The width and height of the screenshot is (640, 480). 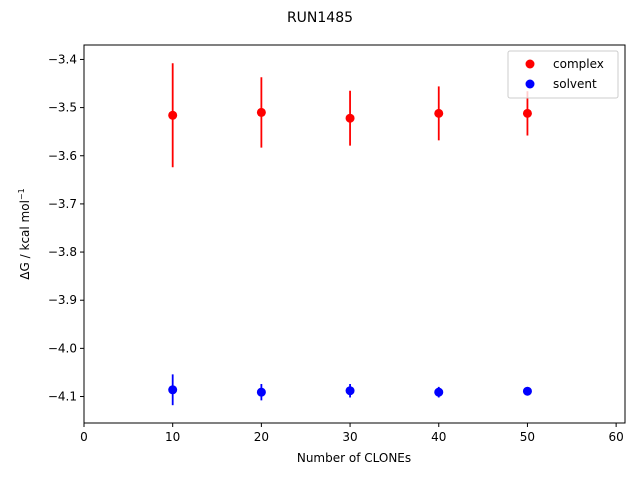 I want to click on legend: complex solvent, so click(x=563, y=74).